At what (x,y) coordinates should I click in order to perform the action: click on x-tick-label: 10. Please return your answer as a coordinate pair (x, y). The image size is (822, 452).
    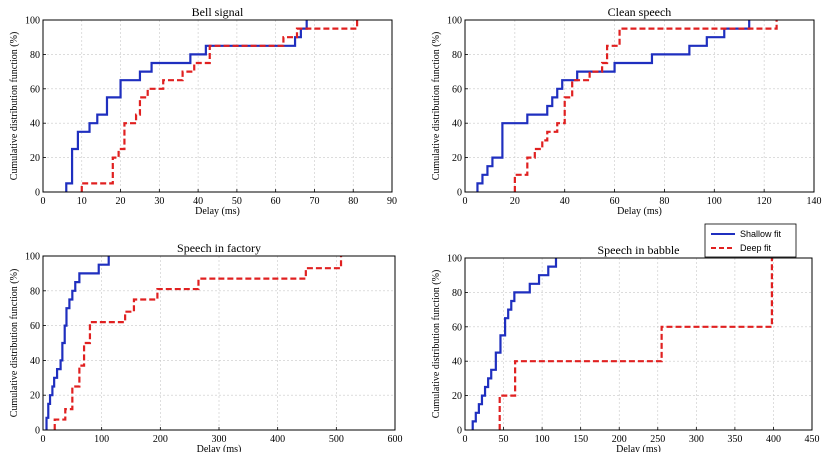
    Looking at the image, I should click on (82, 201).